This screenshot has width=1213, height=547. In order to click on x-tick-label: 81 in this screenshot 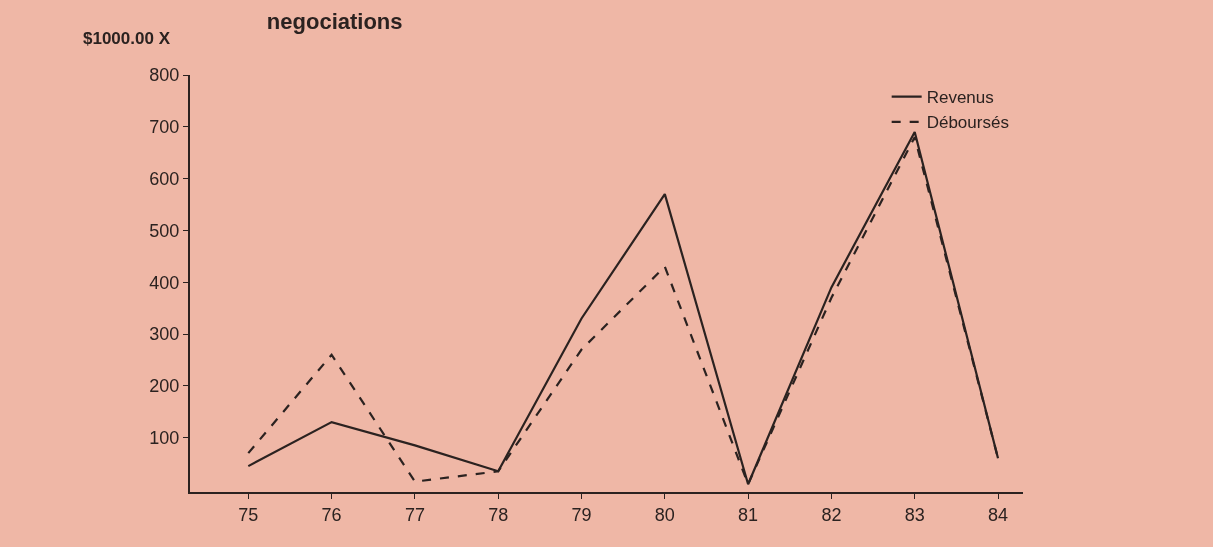, I will do `click(748, 514)`.